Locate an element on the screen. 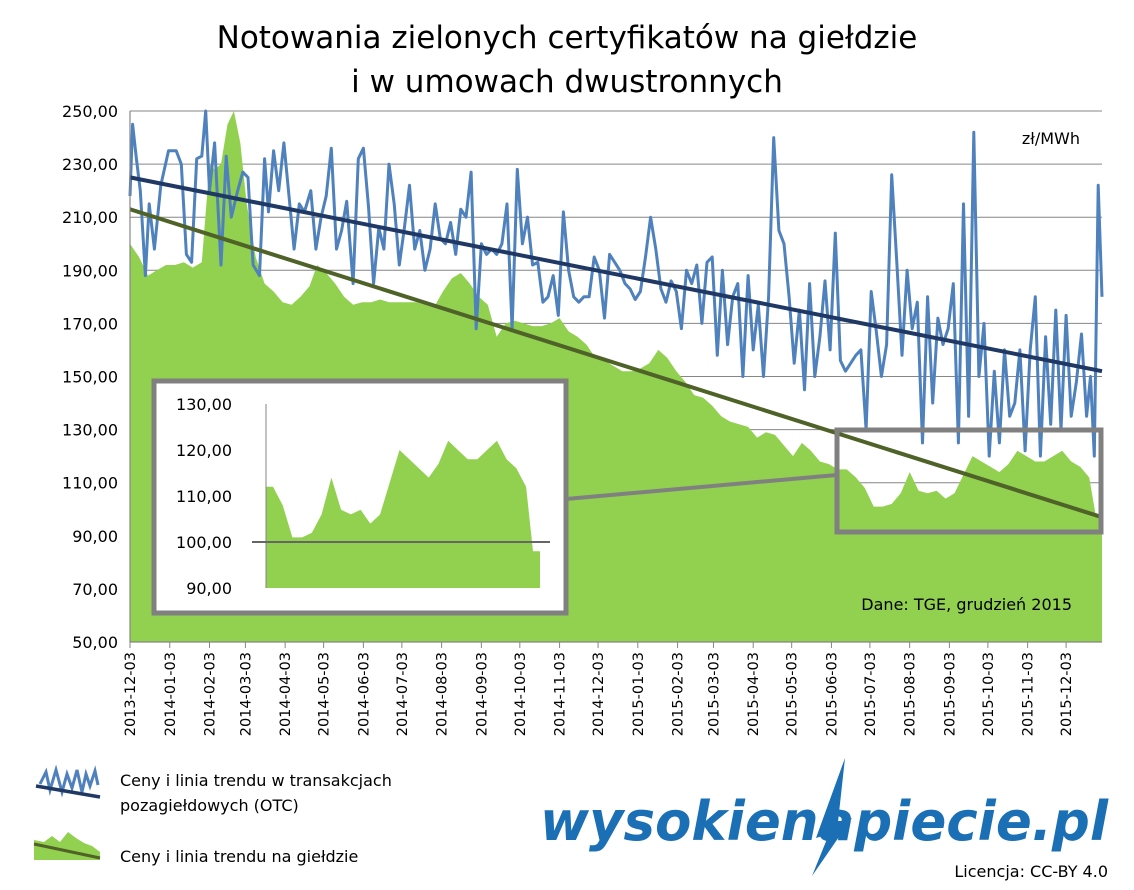  unit-label: zł/MWh is located at coordinates (1051, 138).